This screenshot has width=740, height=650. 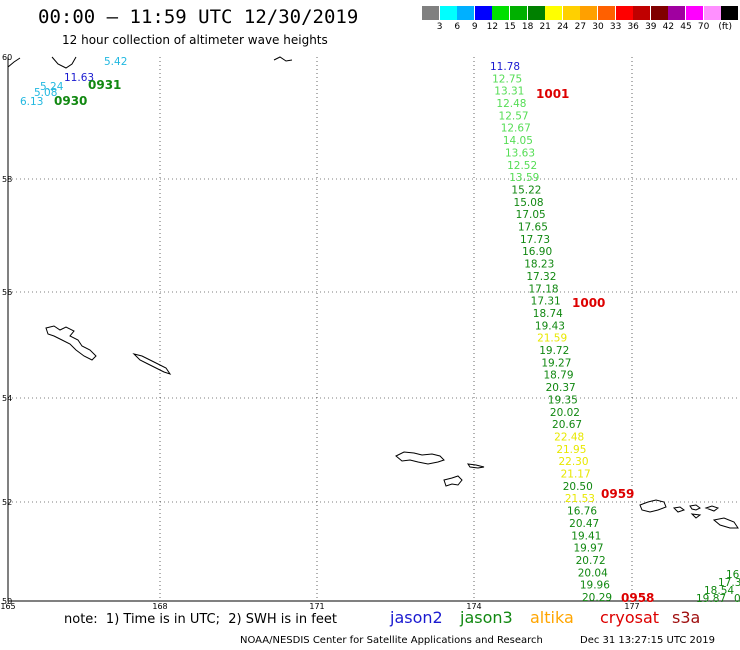 What do you see at coordinates (535, 240) in the screenshot?
I see `wave-height-value: 17.73` at bounding box center [535, 240].